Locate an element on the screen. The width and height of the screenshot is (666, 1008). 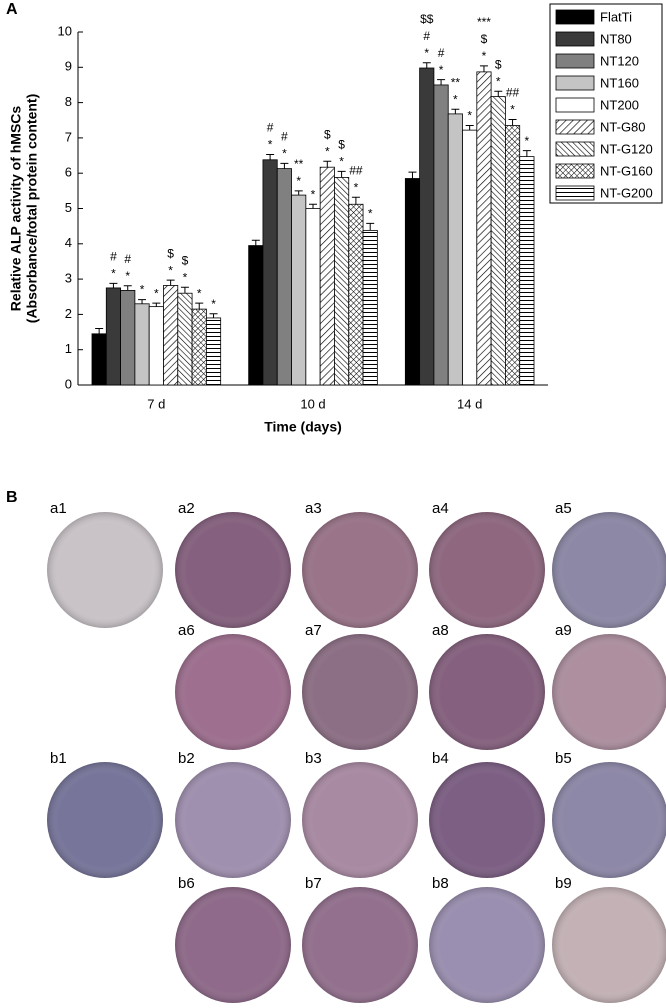
legend-label: NT80 is located at coordinates (616, 38).